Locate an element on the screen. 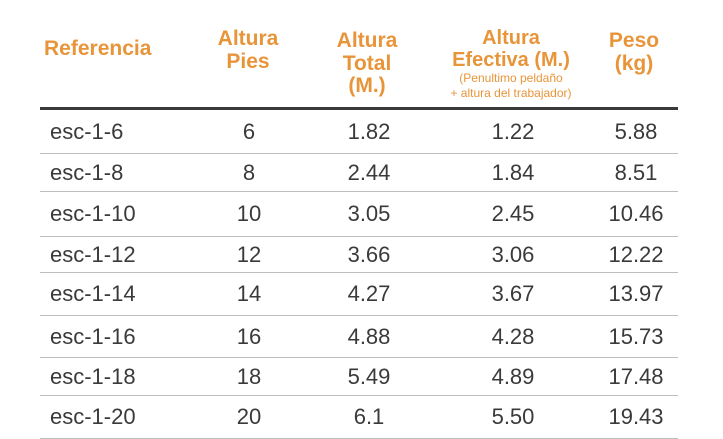  header-peso-line-1: Peso is located at coordinates (634, 40).